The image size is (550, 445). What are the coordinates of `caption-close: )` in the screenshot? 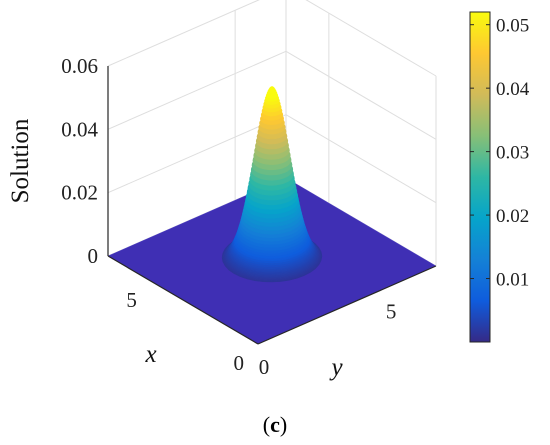 It's located at (283, 424).